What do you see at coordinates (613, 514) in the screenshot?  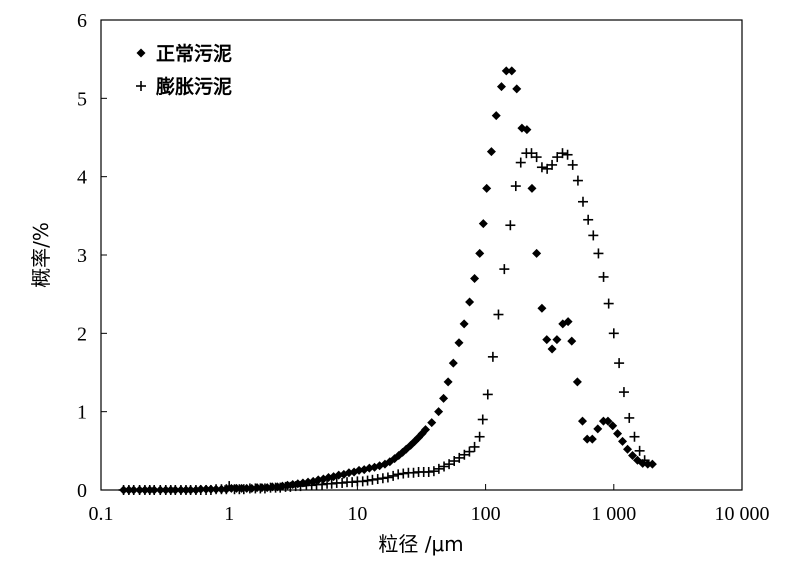 I see `x-tick-label: 1 000` at bounding box center [613, 514].